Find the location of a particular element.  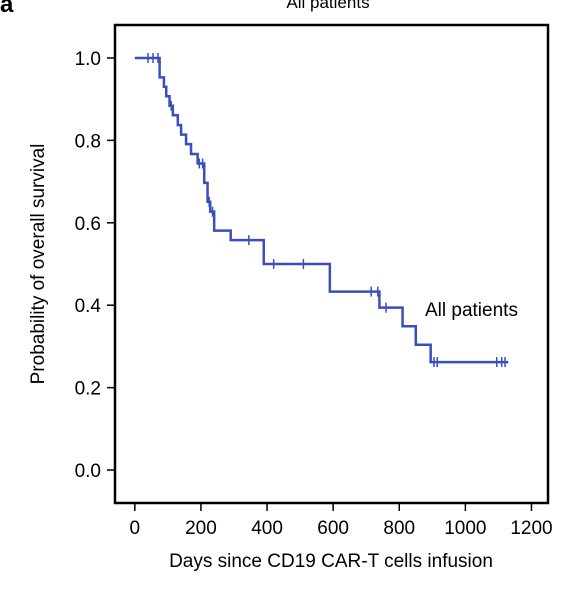

y-tick-label: 0.6 is located at coordinates (88, 224).